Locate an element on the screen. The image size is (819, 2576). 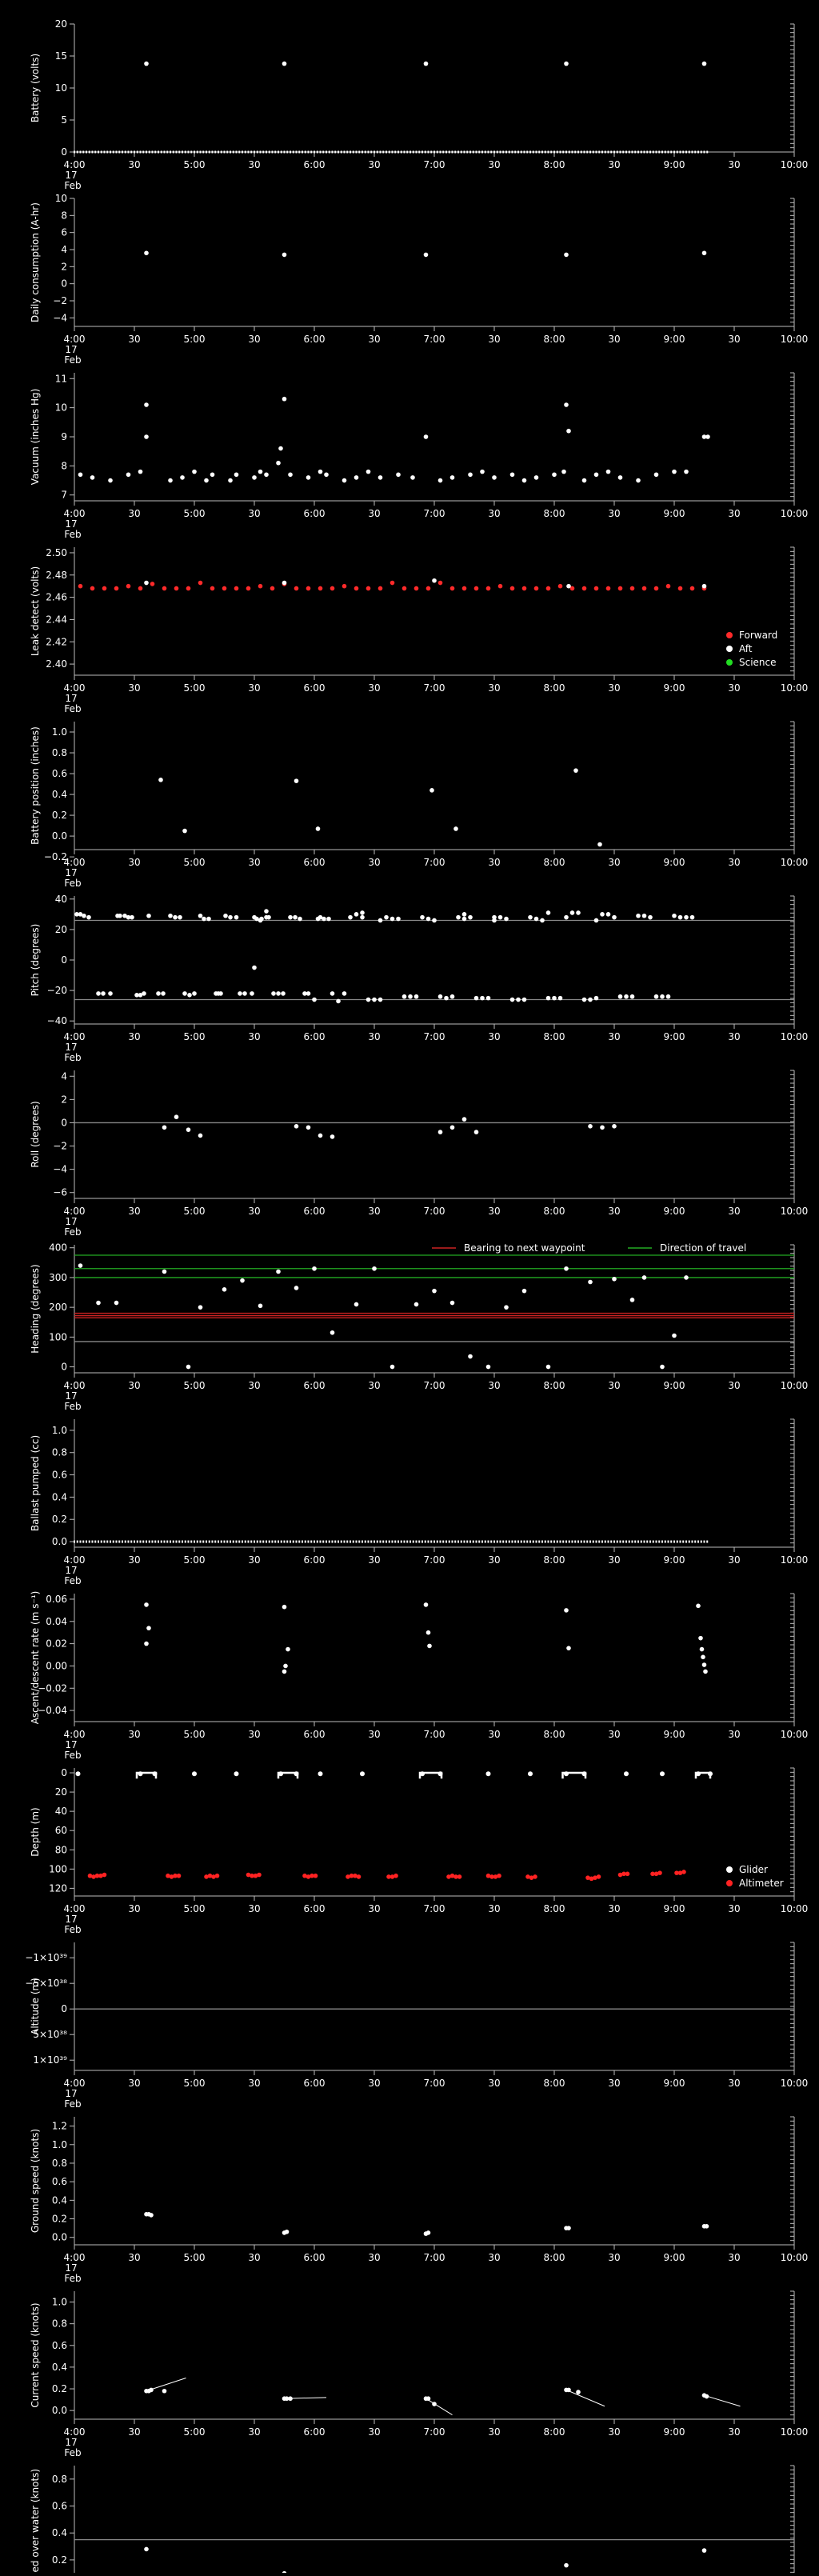
y-tick-label: 0.0 is located at coordinates (60, 2410).